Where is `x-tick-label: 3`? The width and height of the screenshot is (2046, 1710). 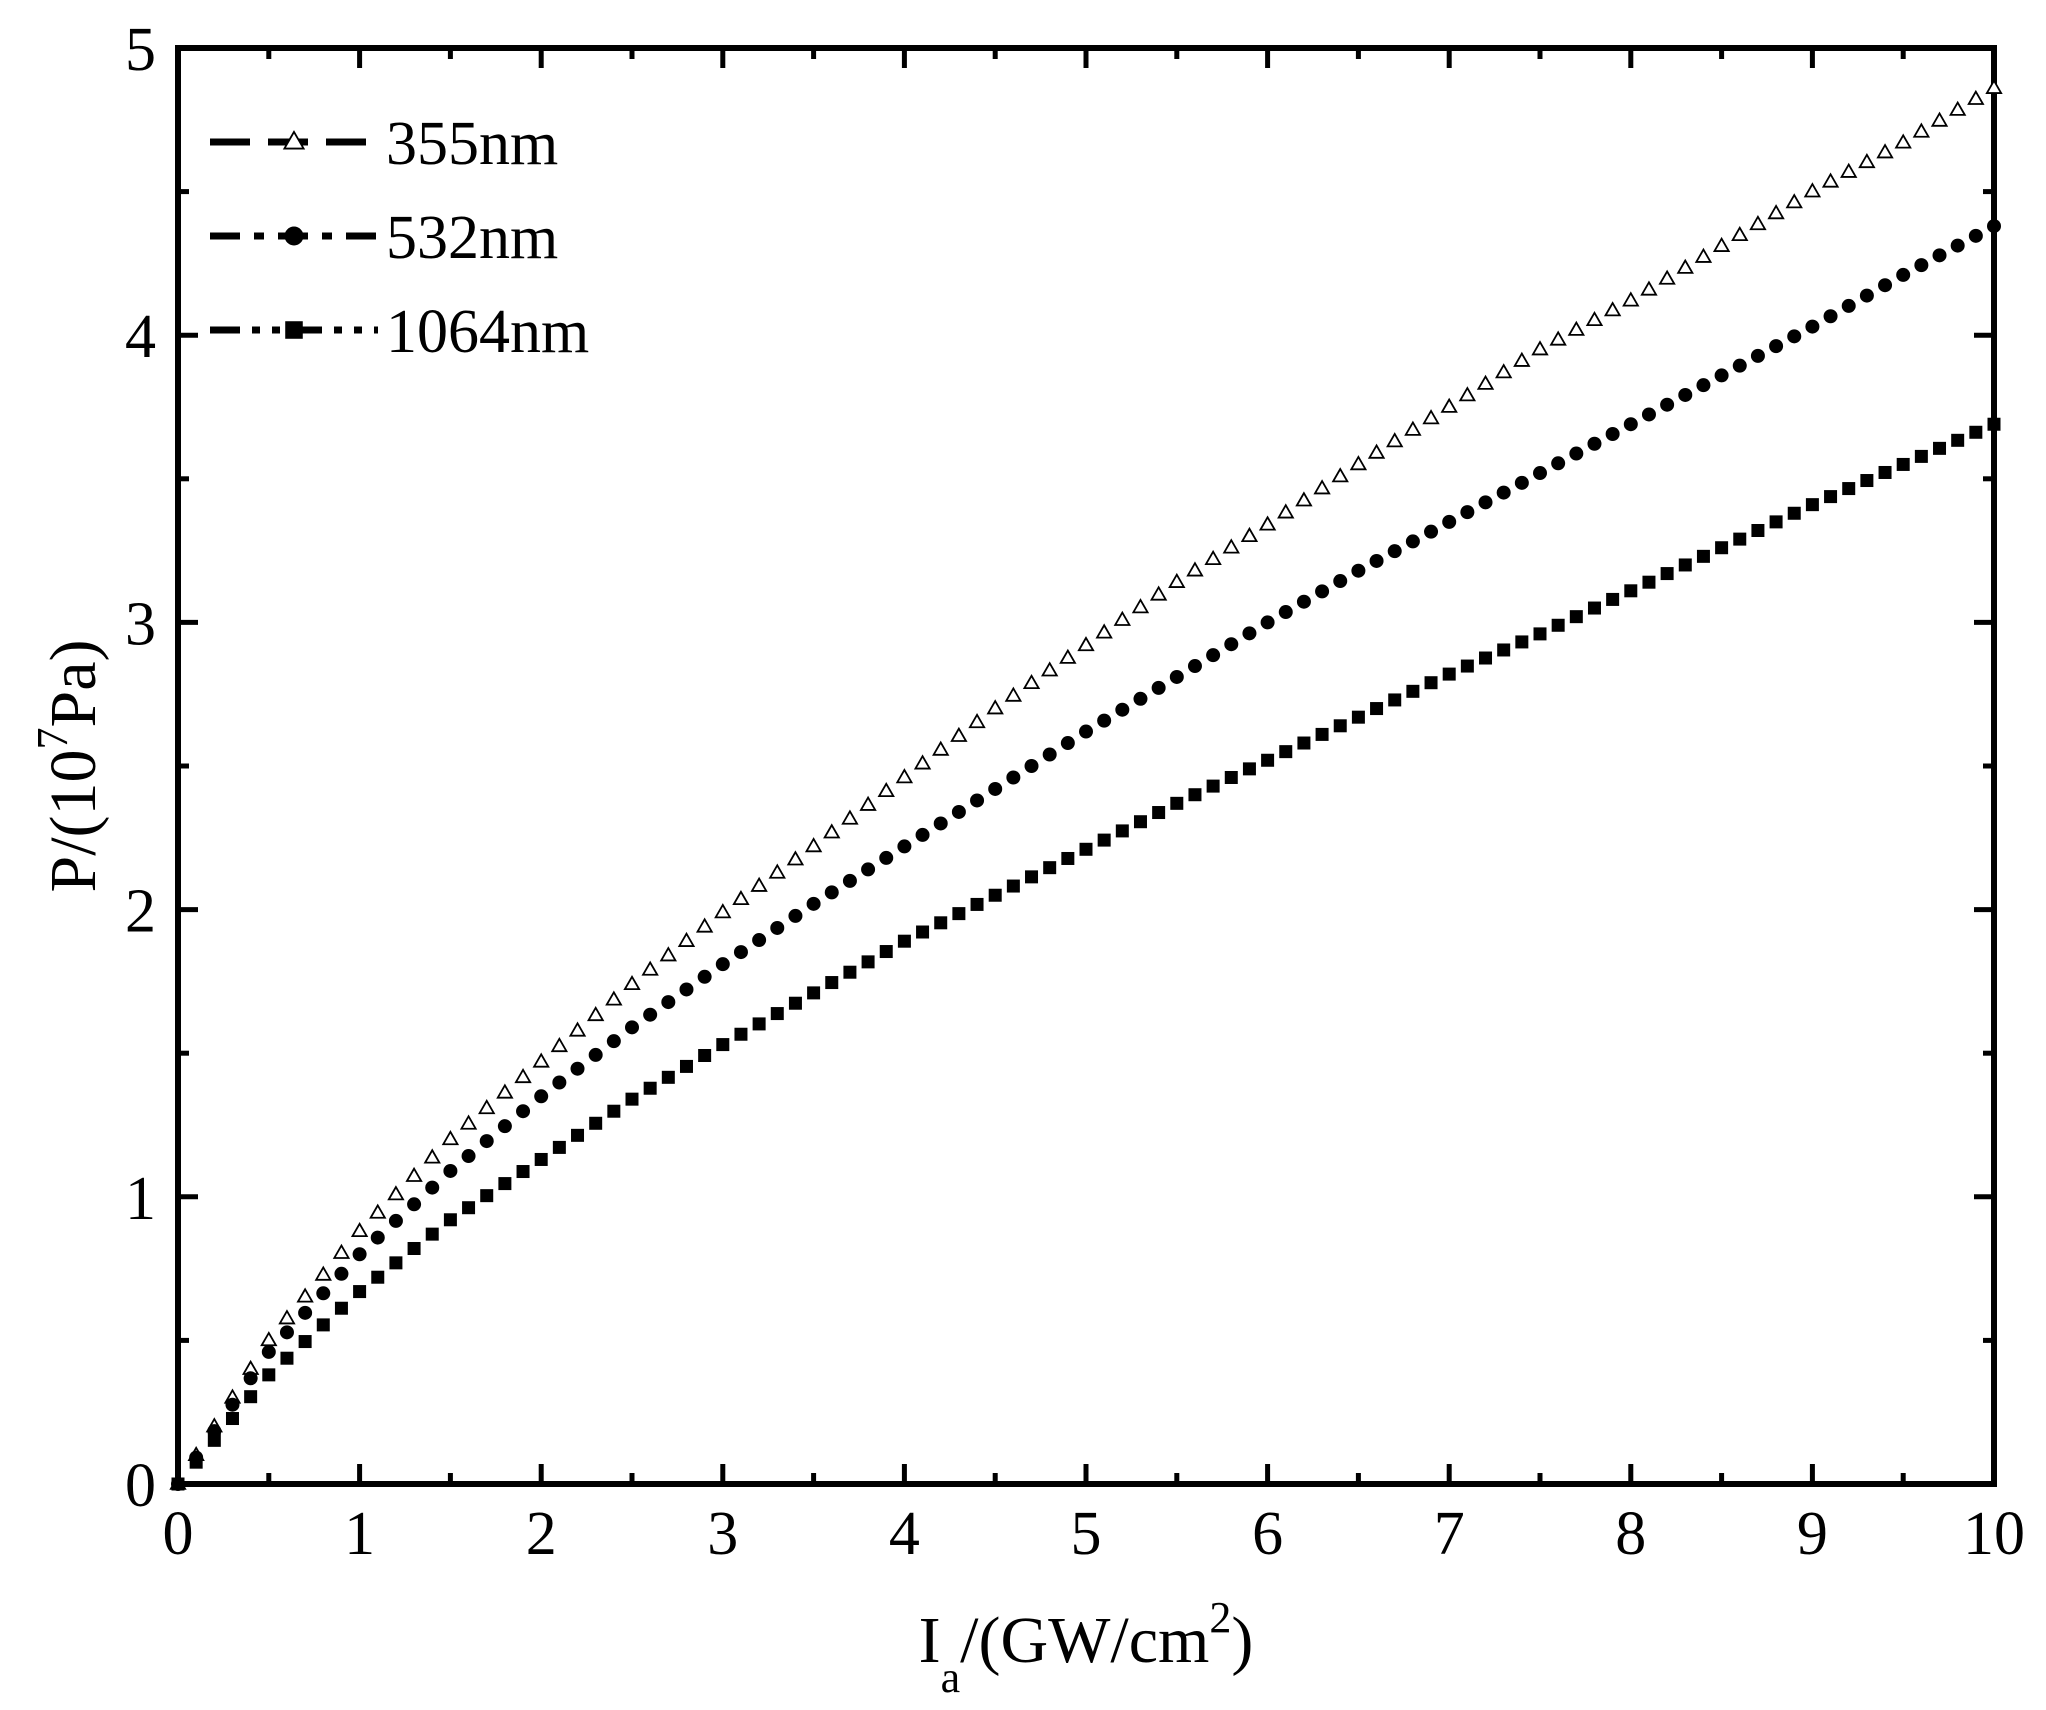 x-tick-label: 3 is located at coordinates (722, 1534).